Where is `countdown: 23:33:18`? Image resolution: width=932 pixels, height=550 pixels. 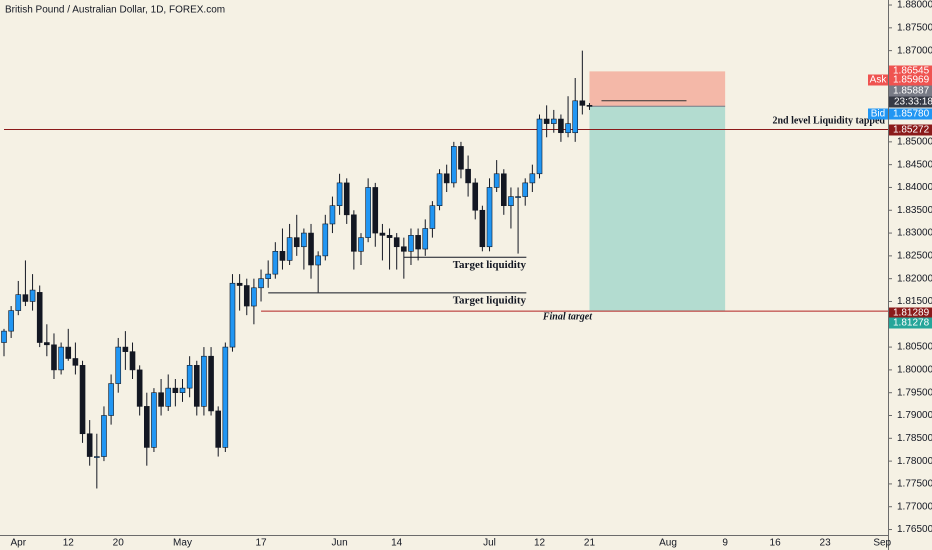
countdown: 23:33:18 is located at coordinates (913, 102).